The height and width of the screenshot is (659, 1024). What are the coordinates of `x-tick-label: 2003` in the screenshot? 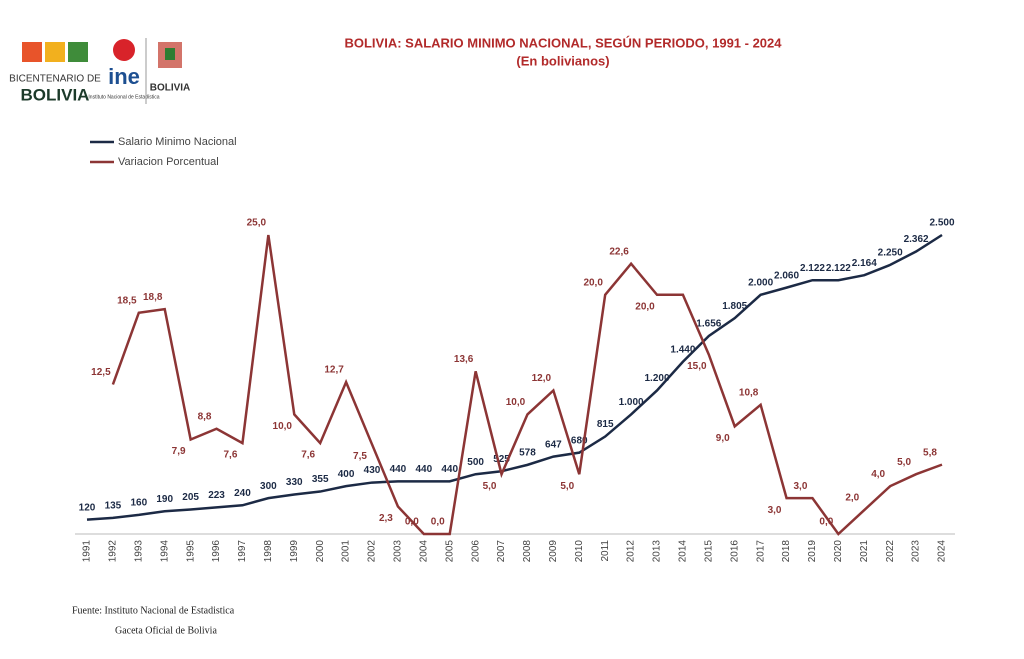 It's located at (398, 551).